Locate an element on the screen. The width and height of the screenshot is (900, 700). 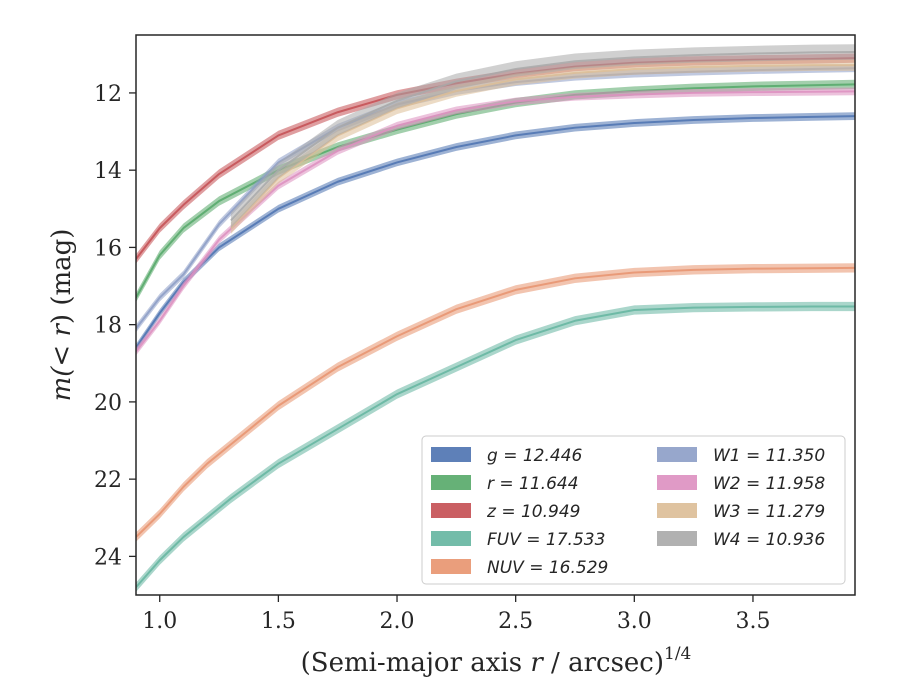
y-axis-ticks: 12 14 16 18 20 22 24 is located at coordinates (115, 326).